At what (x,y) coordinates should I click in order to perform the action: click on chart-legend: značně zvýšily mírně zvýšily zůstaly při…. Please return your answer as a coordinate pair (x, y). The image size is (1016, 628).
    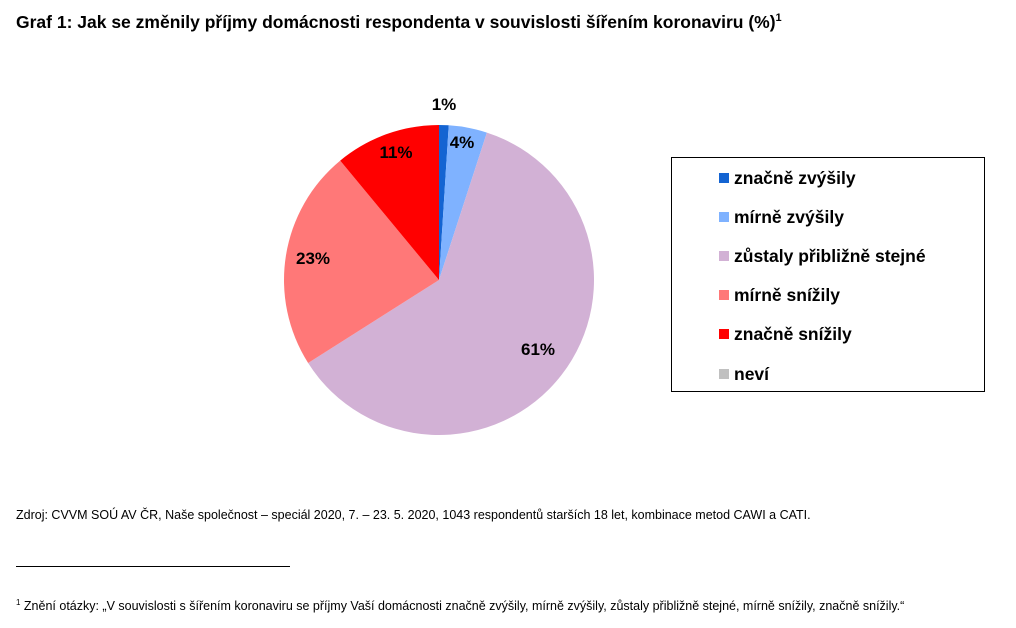
    Looking at the image, I should click on (828, 274).